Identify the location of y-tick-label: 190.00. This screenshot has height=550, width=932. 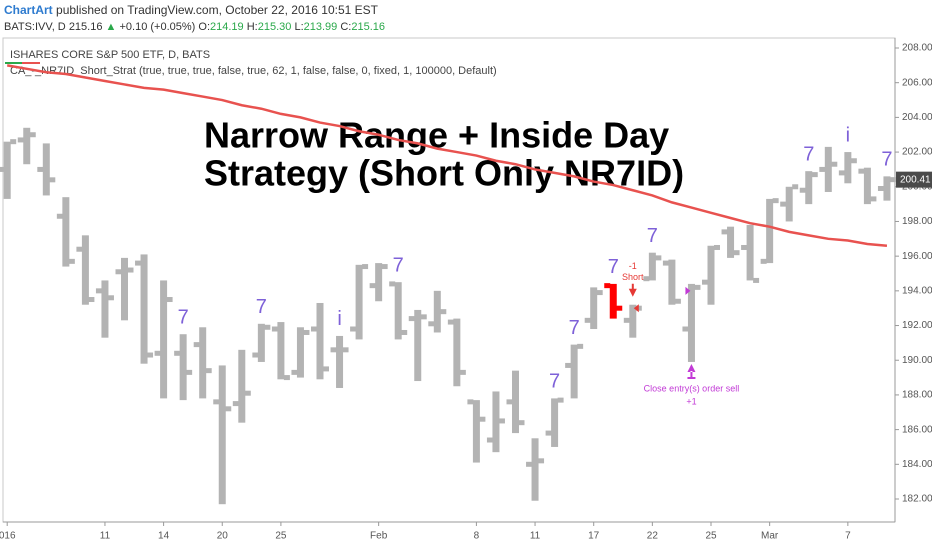
(917, 360).